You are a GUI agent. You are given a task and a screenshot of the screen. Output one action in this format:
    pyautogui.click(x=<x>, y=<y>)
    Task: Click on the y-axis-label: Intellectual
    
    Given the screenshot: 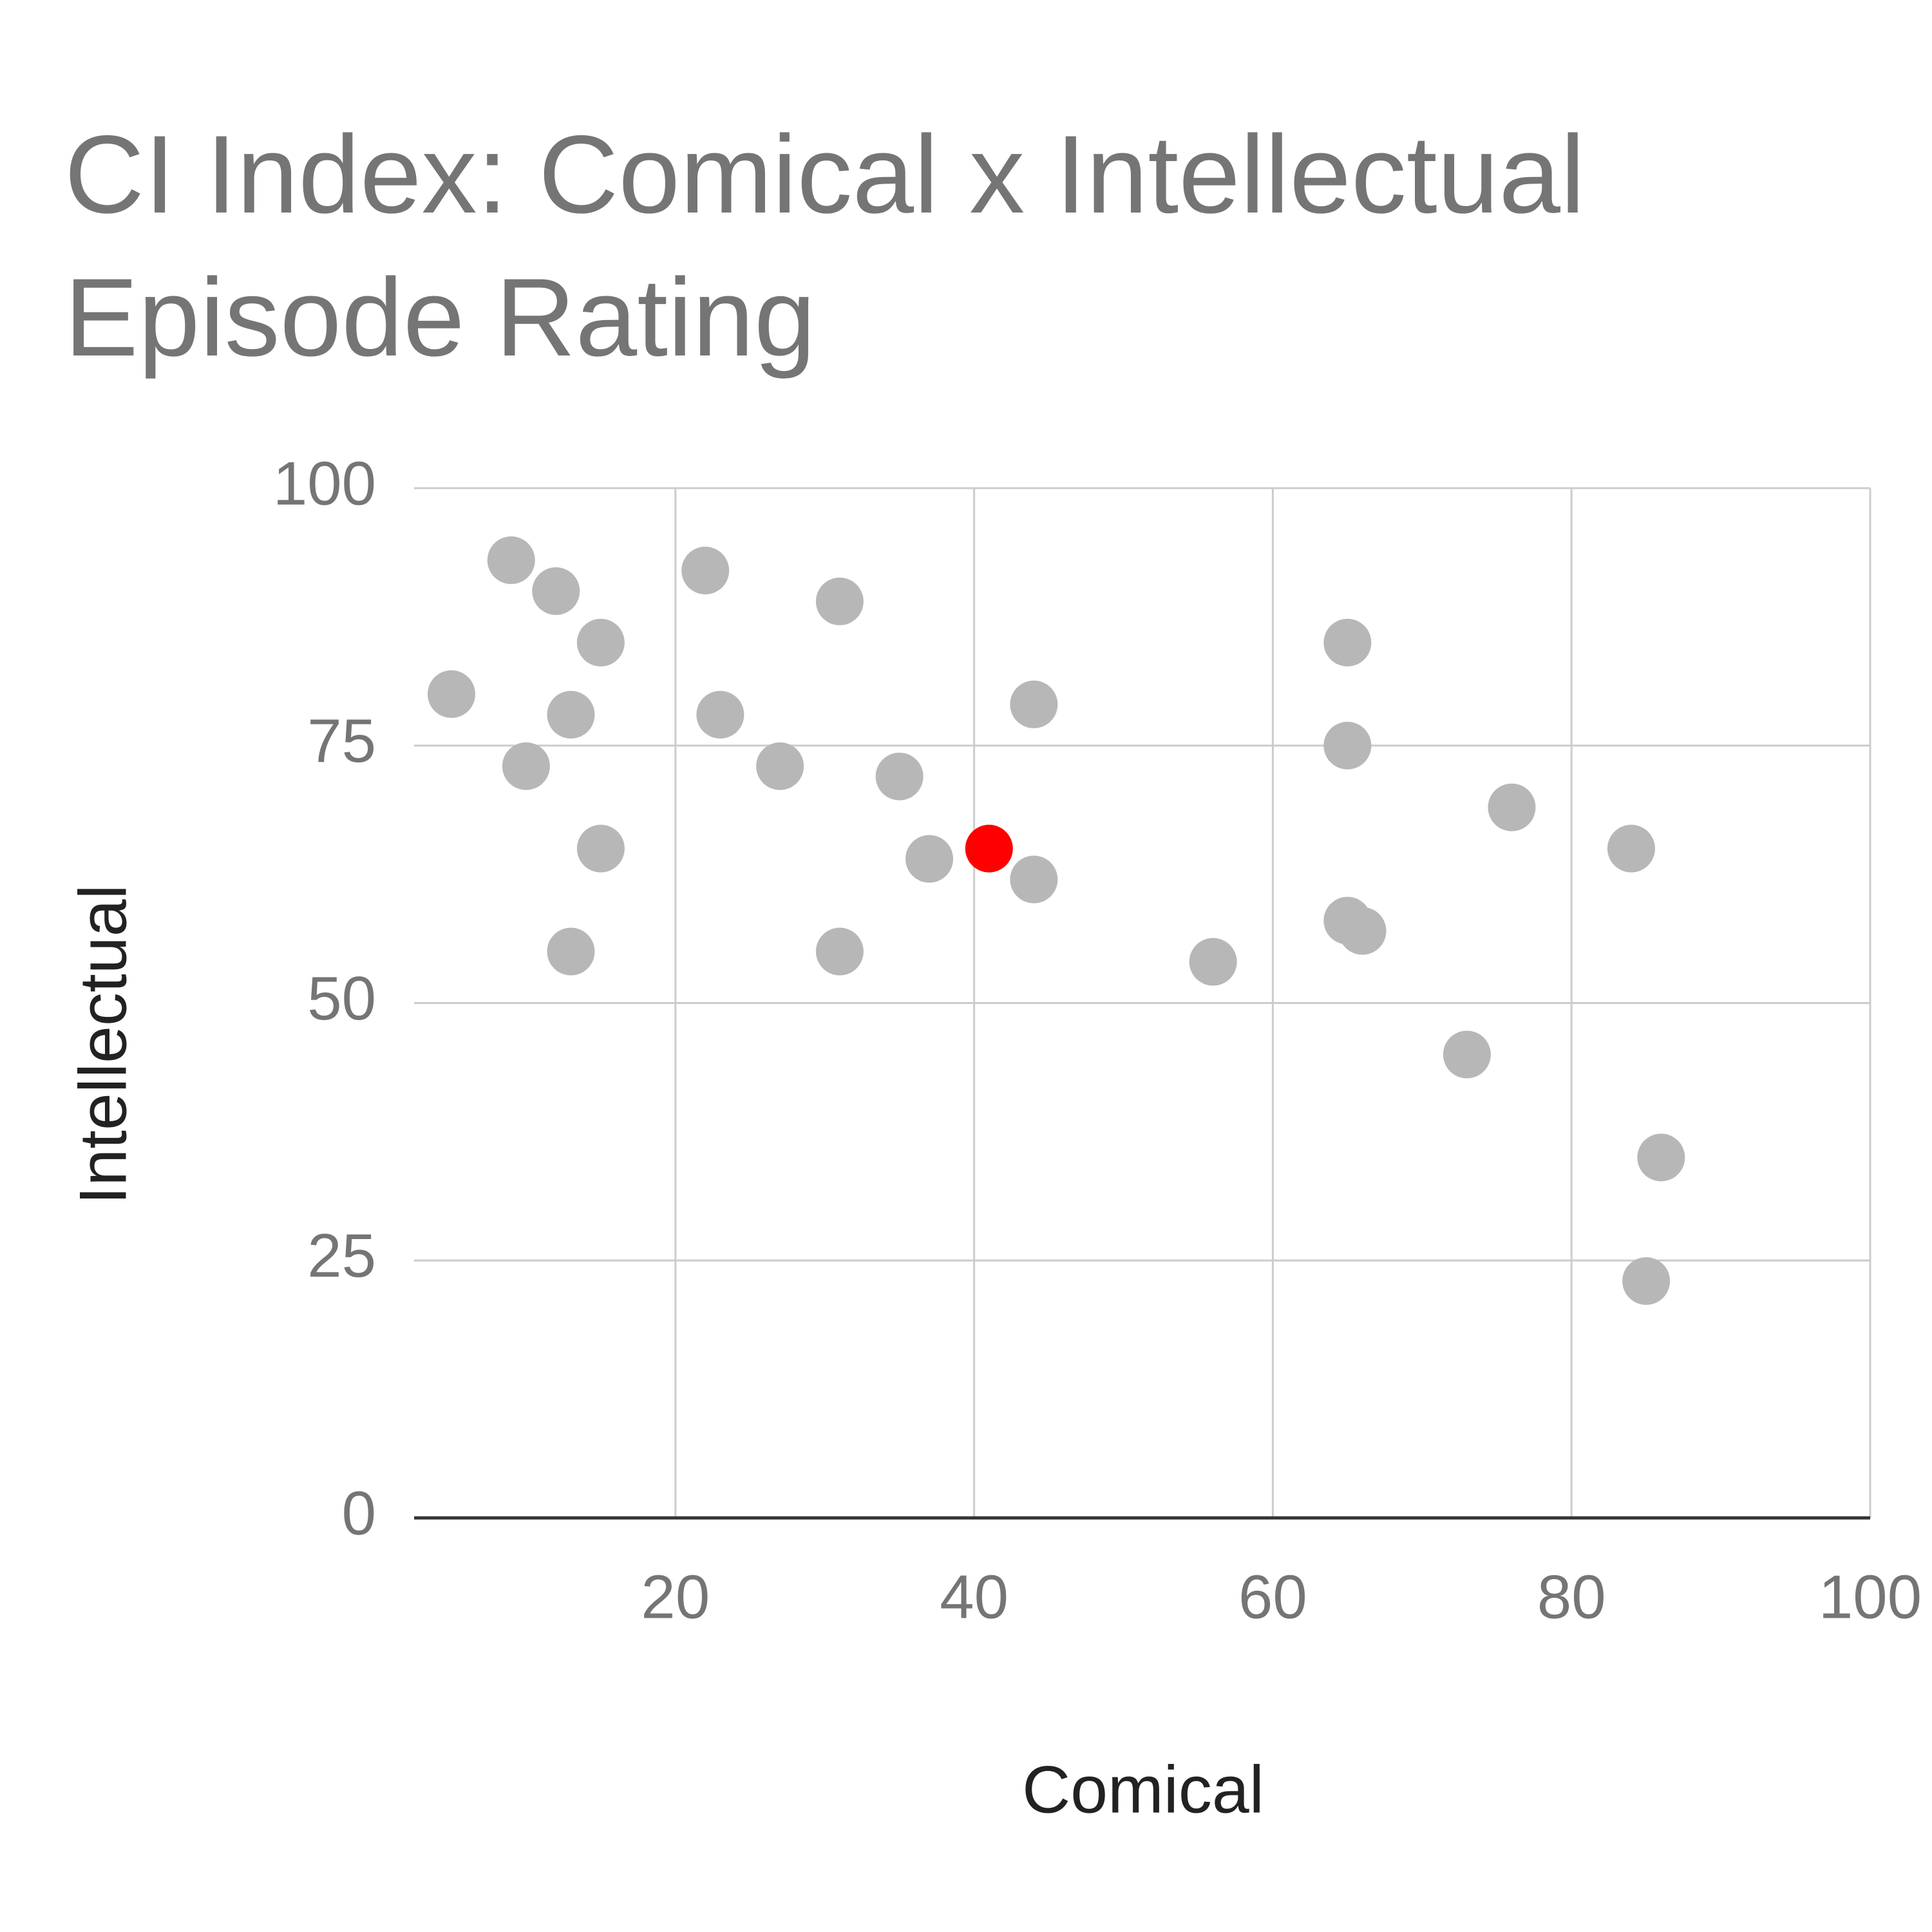 What is the action you would take?
    pyautogui.click(x=103, y=1044)
    